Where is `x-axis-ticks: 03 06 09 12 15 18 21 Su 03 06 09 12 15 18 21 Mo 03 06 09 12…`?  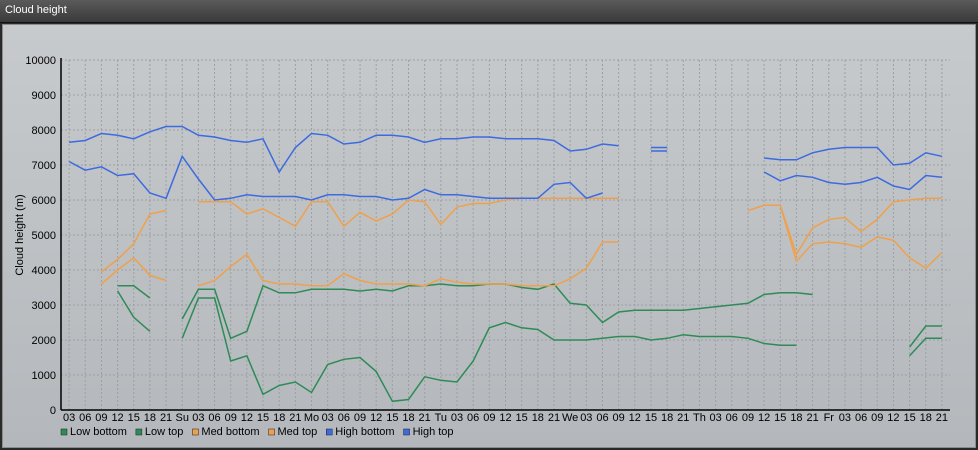
x-axis-ticks: 03 06 09 12 15 18 21 Su 03 06 09 12 15 18 21 Mo 03 06 09 12… is located at coordinates (505, 418).